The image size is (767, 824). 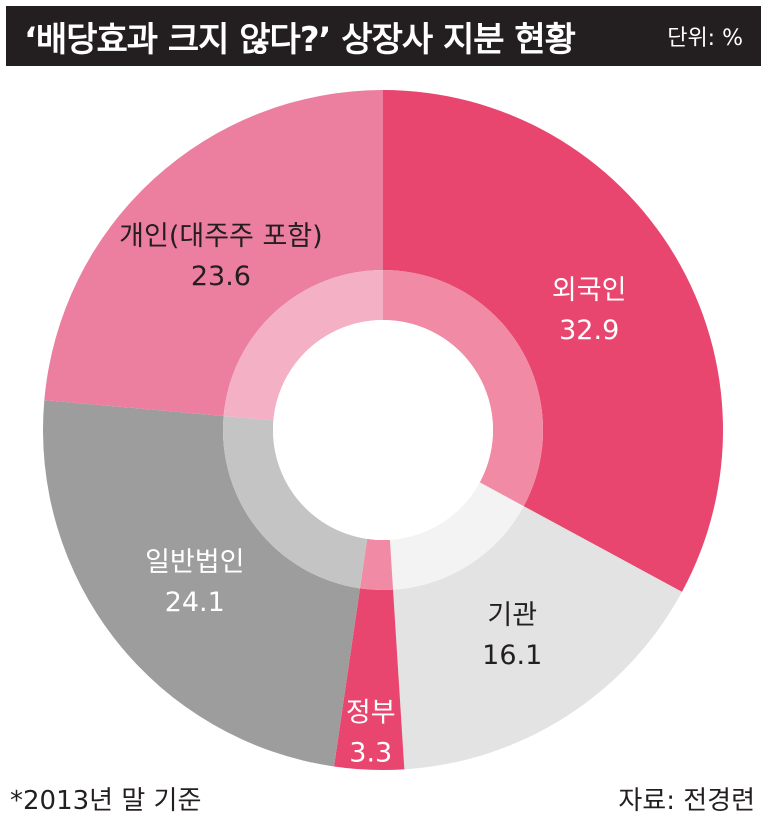 I want to click on unit-label: 단위: %, so click(x=705, y=38).